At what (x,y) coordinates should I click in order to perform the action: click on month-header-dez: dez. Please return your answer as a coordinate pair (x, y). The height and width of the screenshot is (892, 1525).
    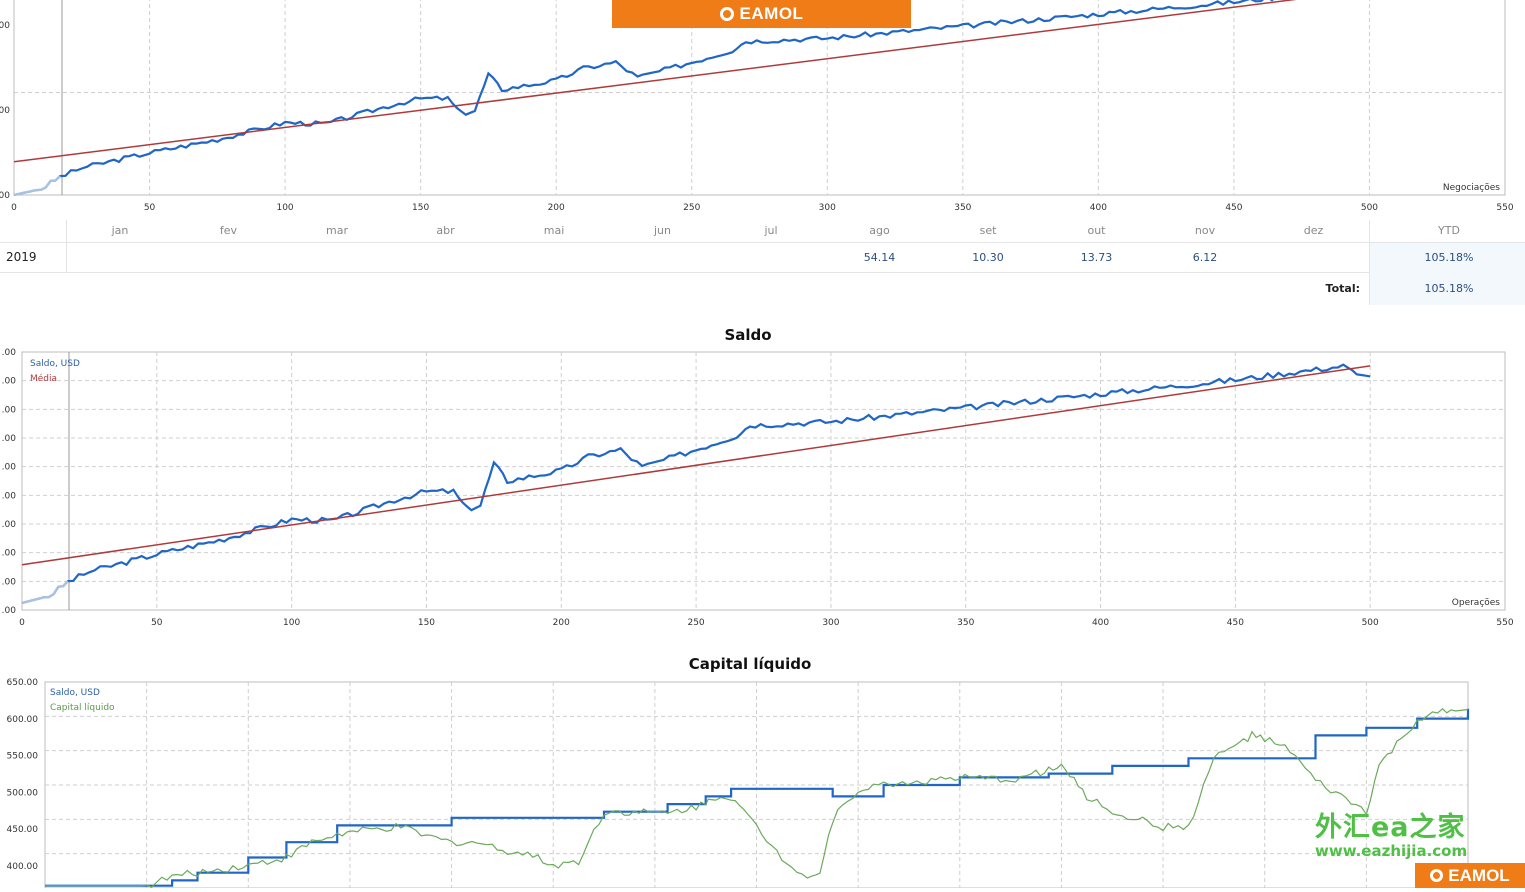
    Looking at the image, I should click on (1313, 230).